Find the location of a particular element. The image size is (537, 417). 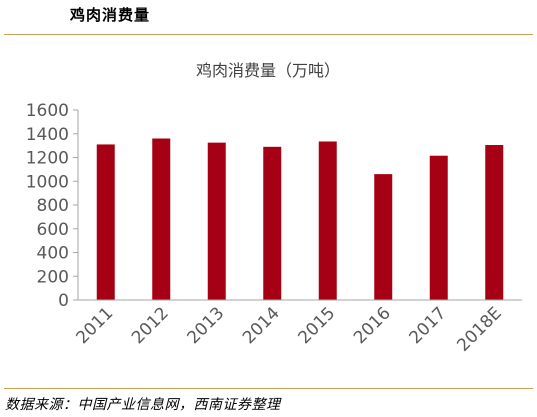

x-tick-label: 2014 is located at coordinates (261, 325).